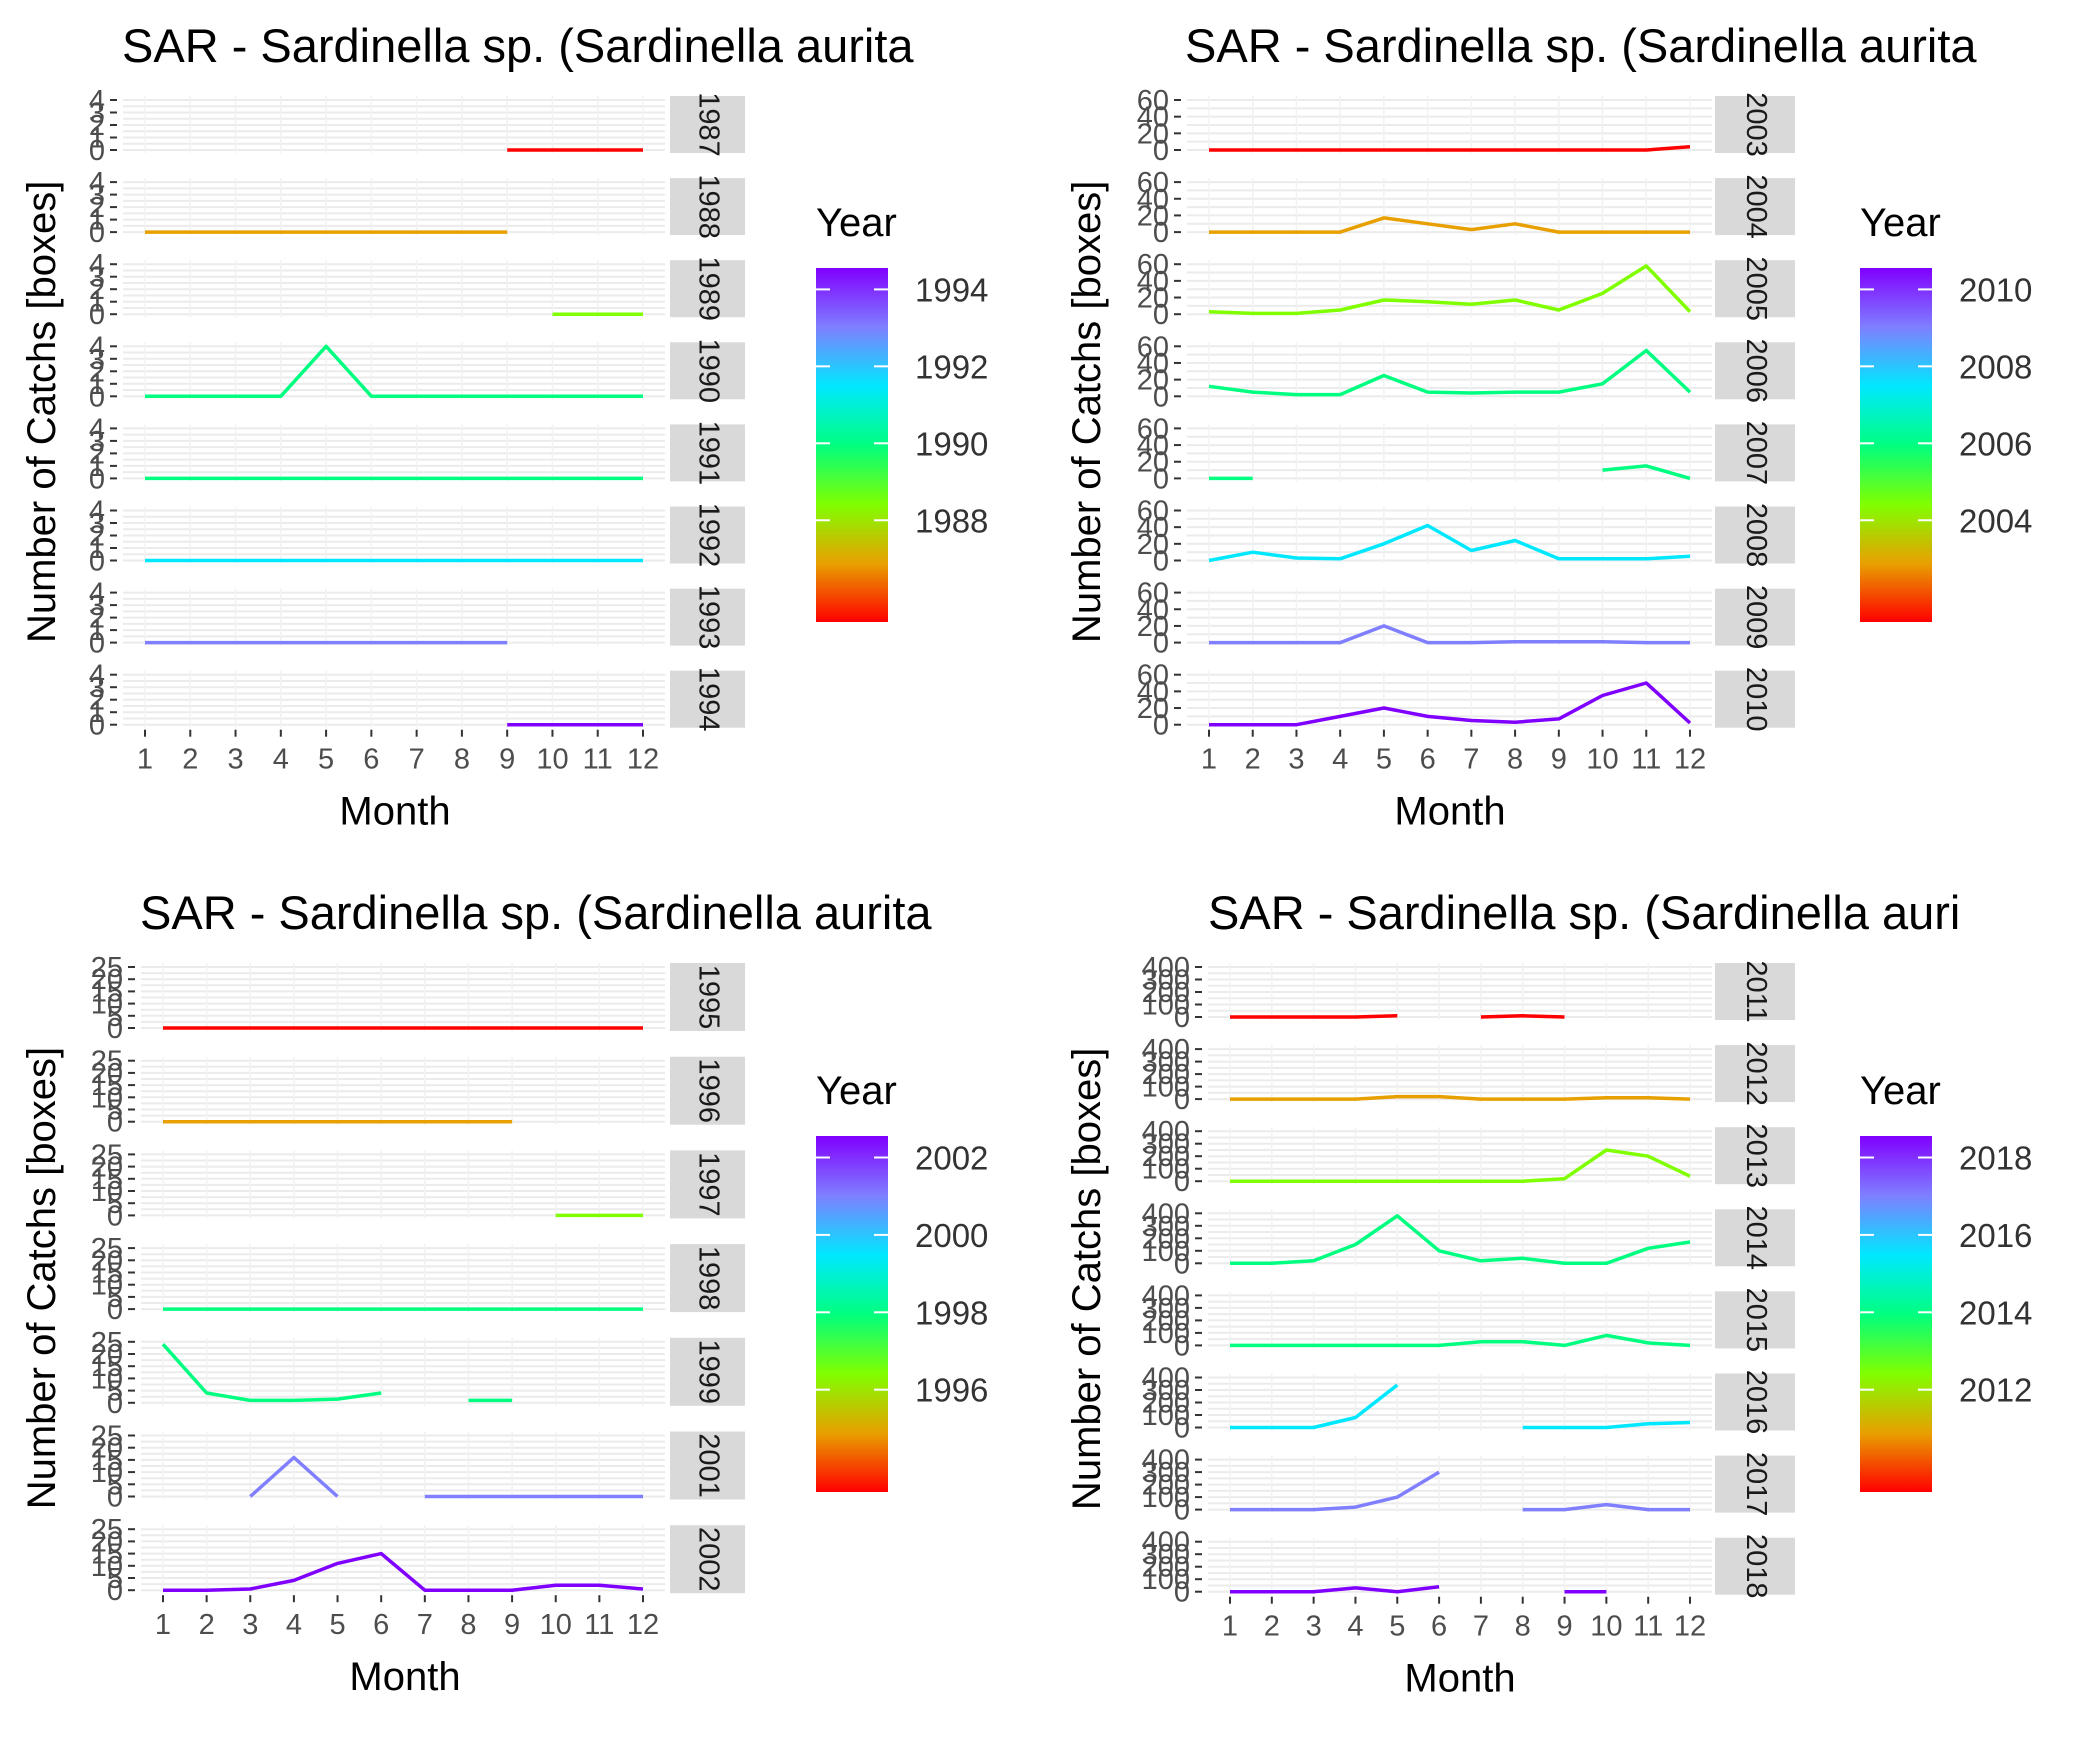  Describe the element at coordinates (107, 1473) in the screenshot. I see `y-tick-label: 10` at that location.